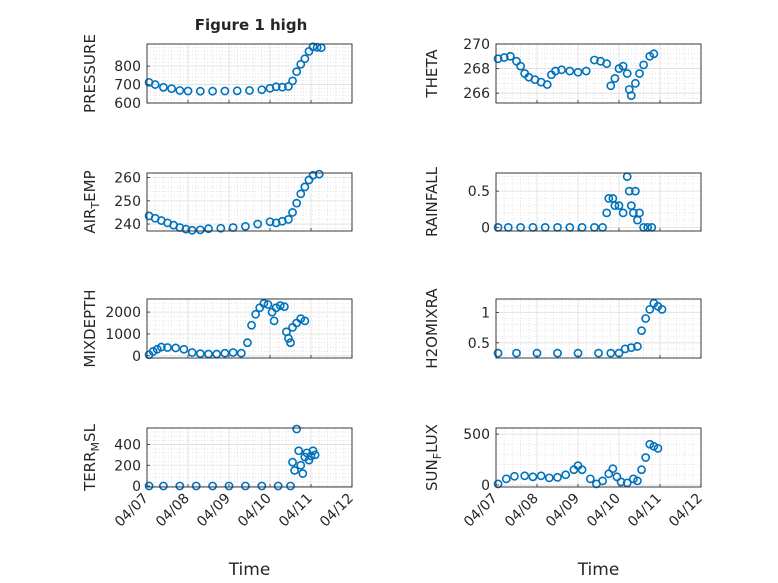 Image resolution: width=778 pixels, height=583 pixels. Describe the element at coordinates (604, 511) in the screenshot. I see `x-tick-label: 04/10` at that location.